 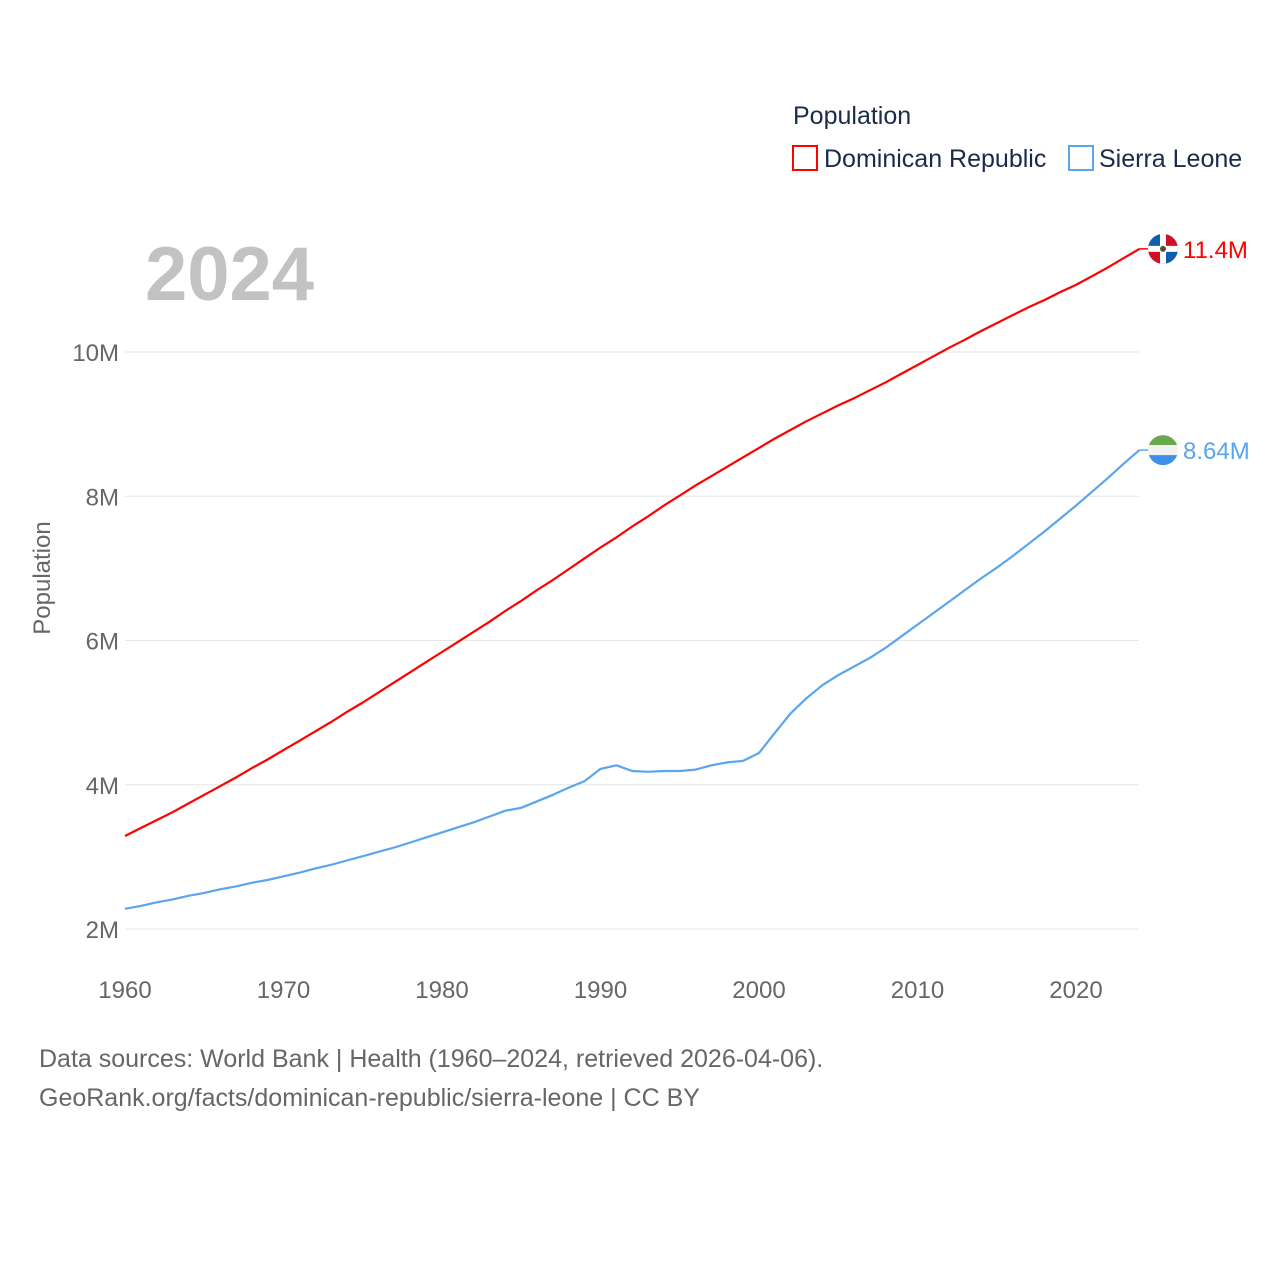 I want to click on x-tick-label: 1970, so click(x=283, y=990).